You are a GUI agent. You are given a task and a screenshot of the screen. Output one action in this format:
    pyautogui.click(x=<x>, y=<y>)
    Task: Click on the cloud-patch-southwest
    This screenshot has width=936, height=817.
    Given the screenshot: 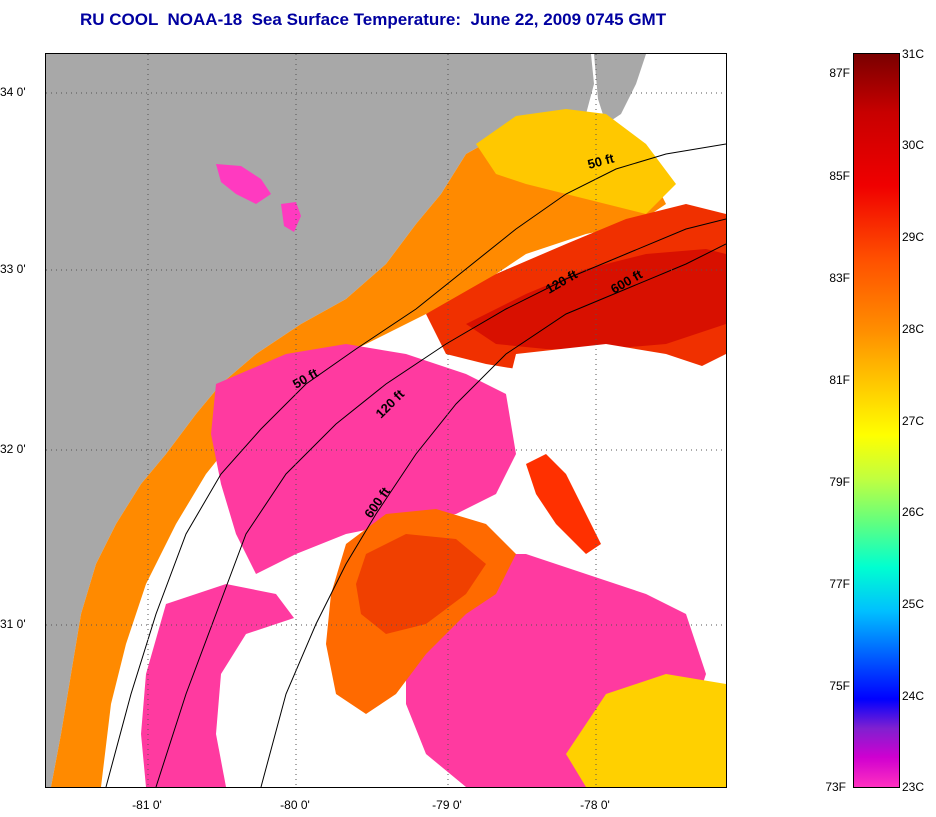 What is the action you would take?
    pyautogui.click(x=271, y=700)
    